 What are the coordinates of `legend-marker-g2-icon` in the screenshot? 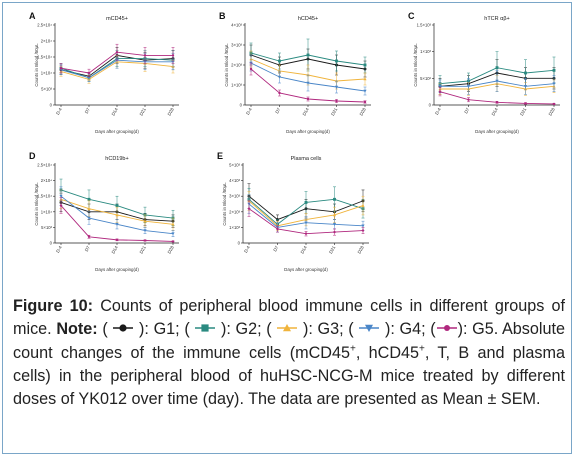 It's located at (205, 329).